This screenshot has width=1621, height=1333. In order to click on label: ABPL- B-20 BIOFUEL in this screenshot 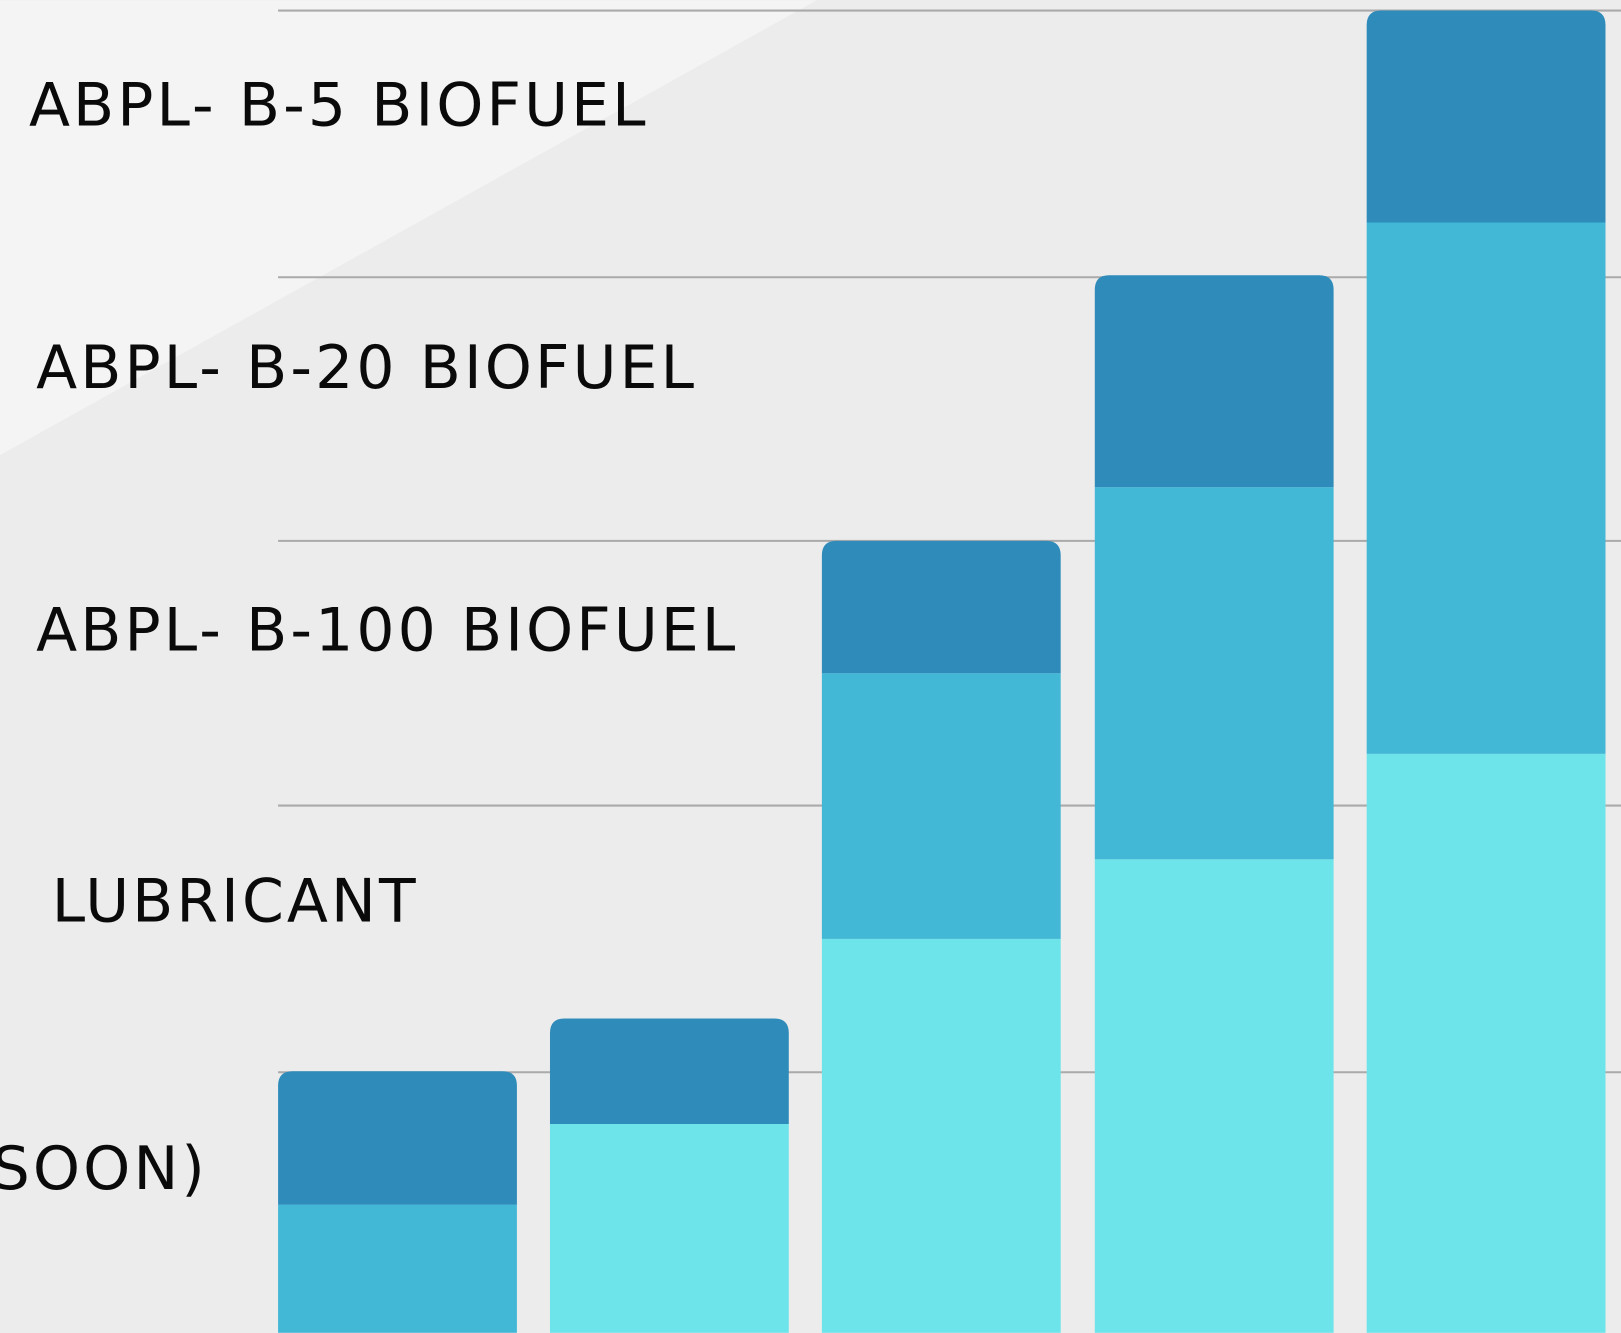, I will do `click(366, 368)`.